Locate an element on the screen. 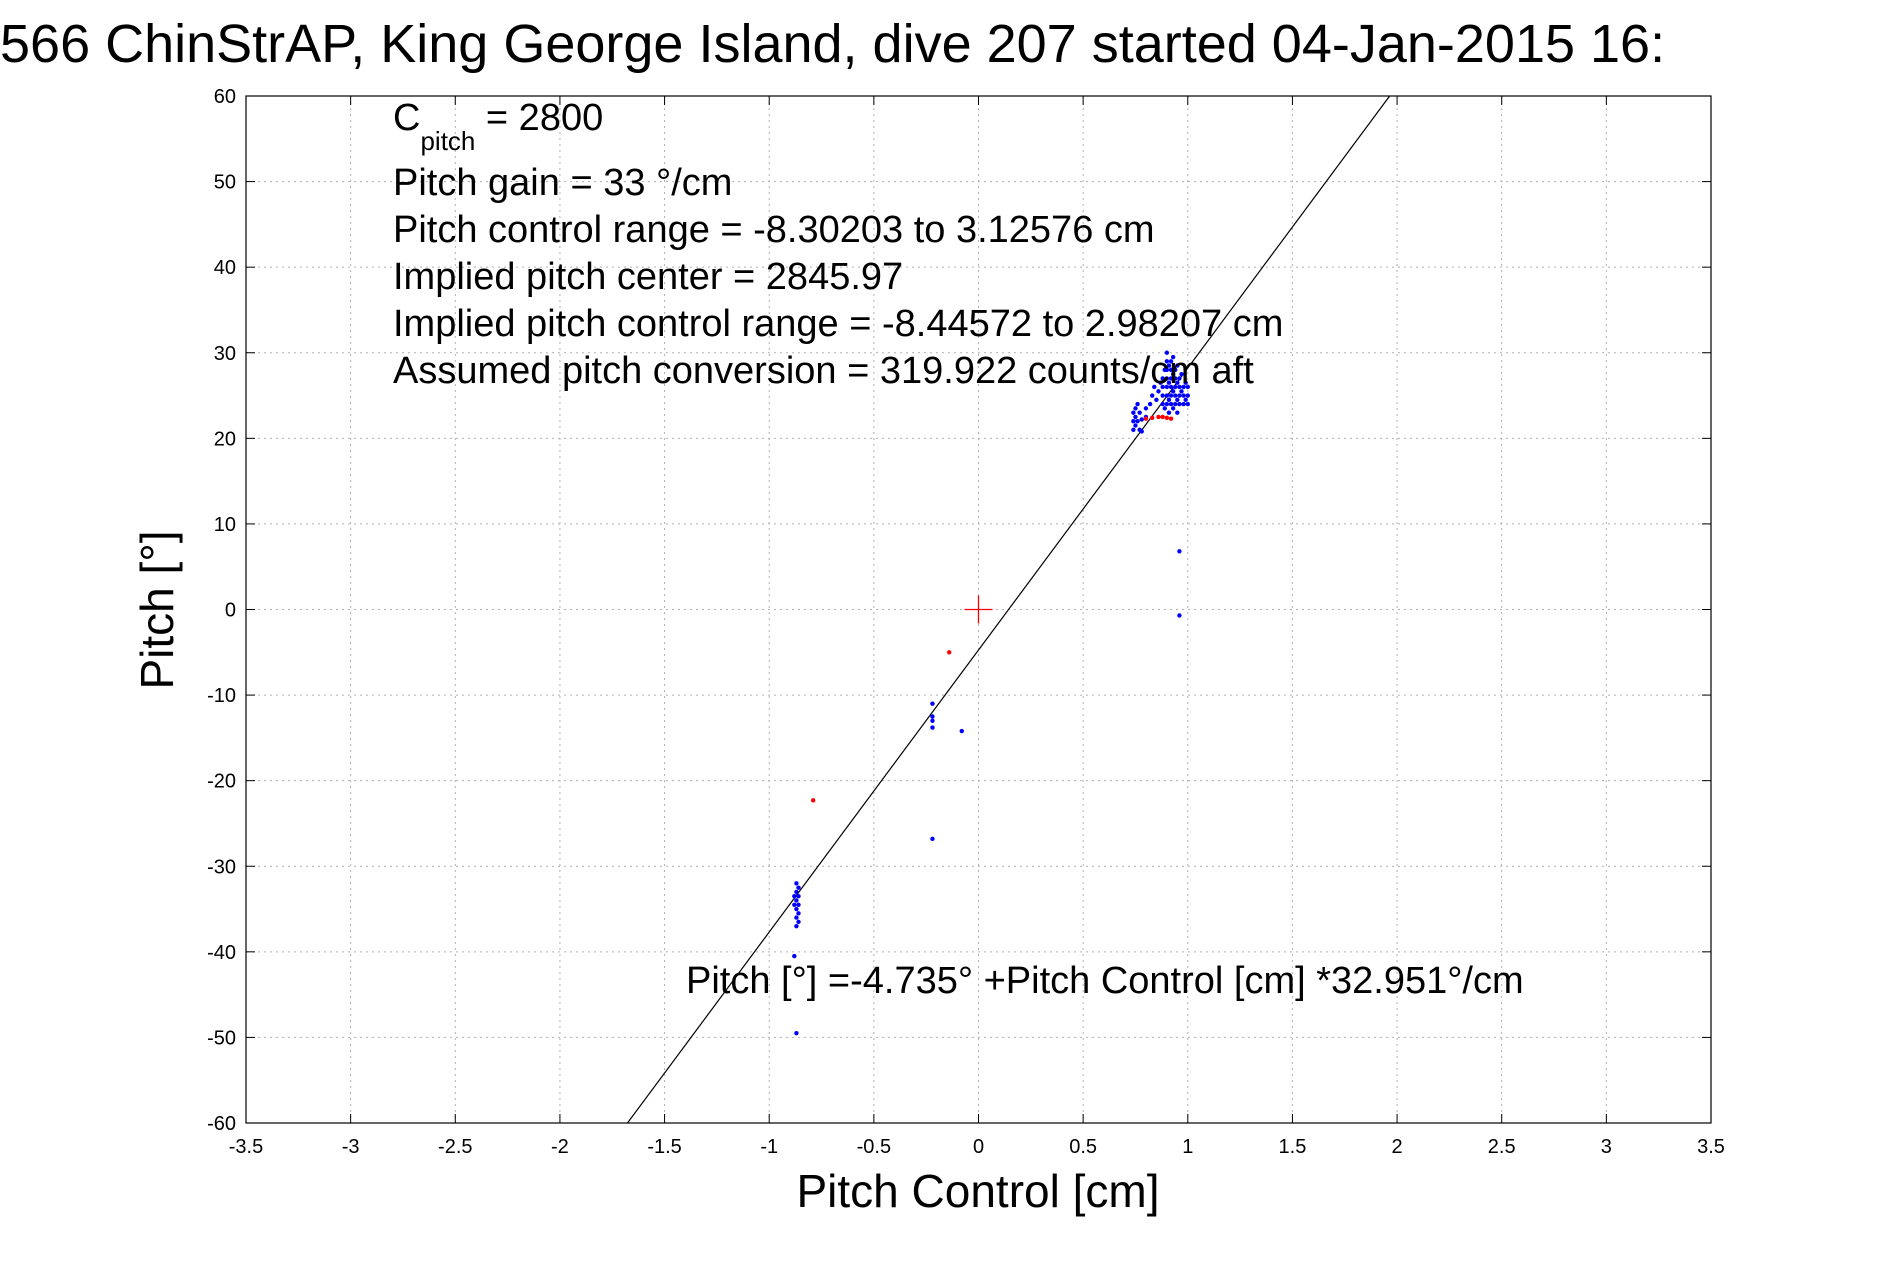  y-tick-label: -10 is located at coordinates (221, 696).